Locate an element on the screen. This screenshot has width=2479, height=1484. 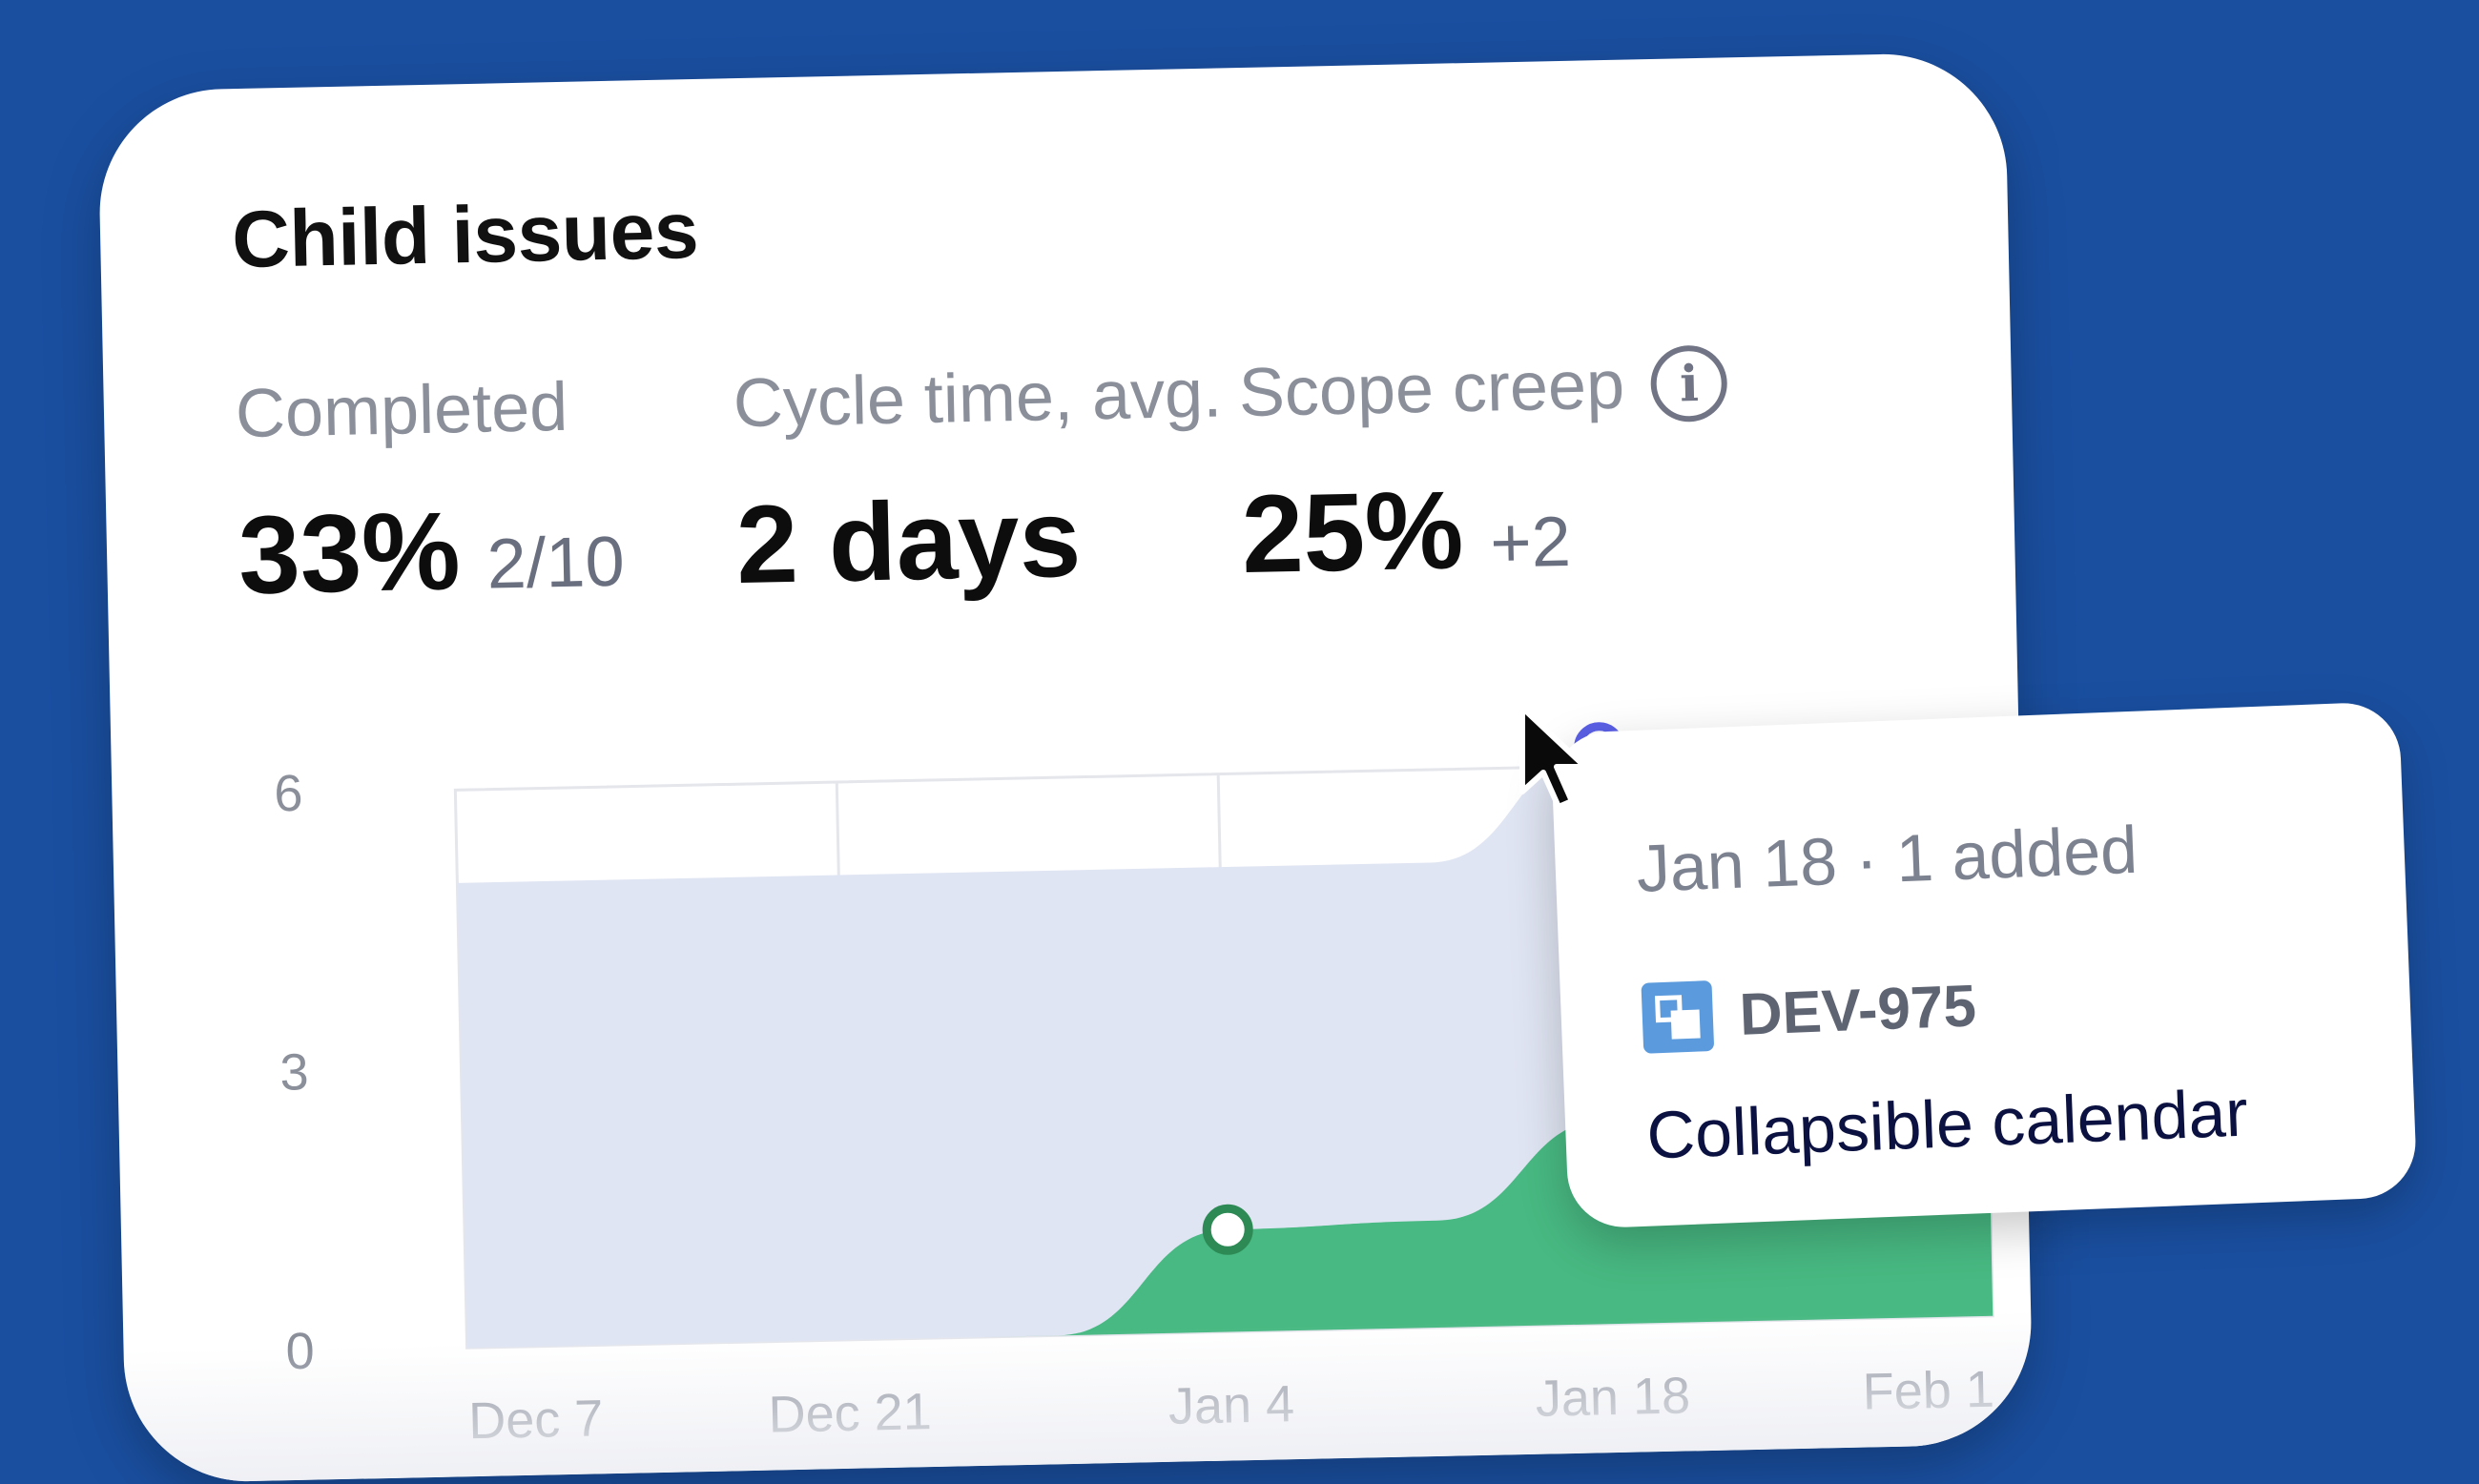
metric-detail: +2 is located at coordinates (1531, 542).